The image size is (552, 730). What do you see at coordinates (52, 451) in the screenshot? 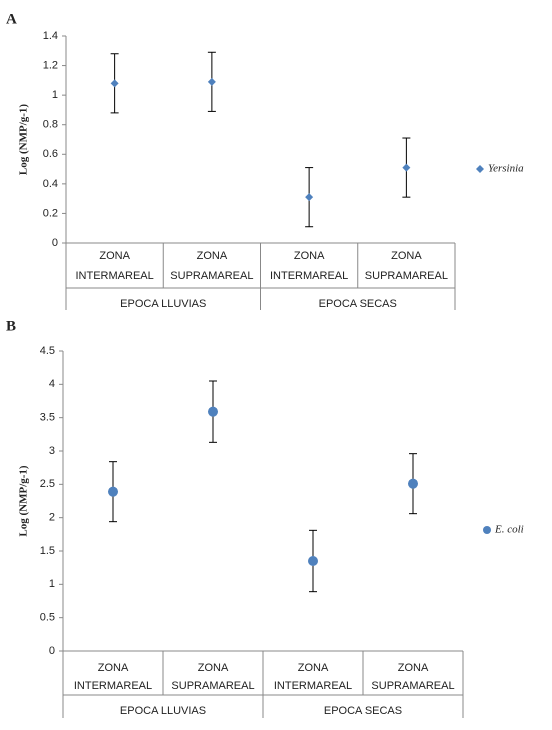
I see `y-tick-label: 3` at bounding box center [52, 451].